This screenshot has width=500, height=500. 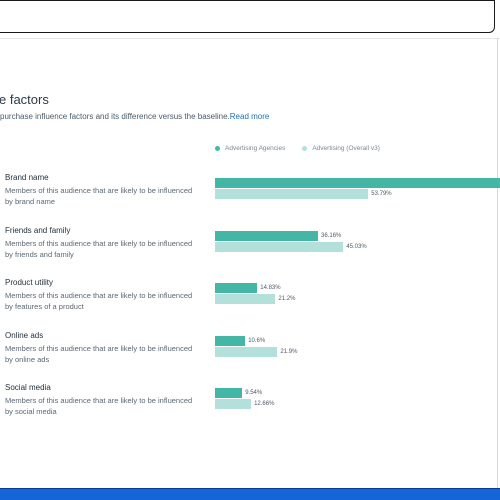 I want to click on section-title: e factors, so click(x=24, y=99).